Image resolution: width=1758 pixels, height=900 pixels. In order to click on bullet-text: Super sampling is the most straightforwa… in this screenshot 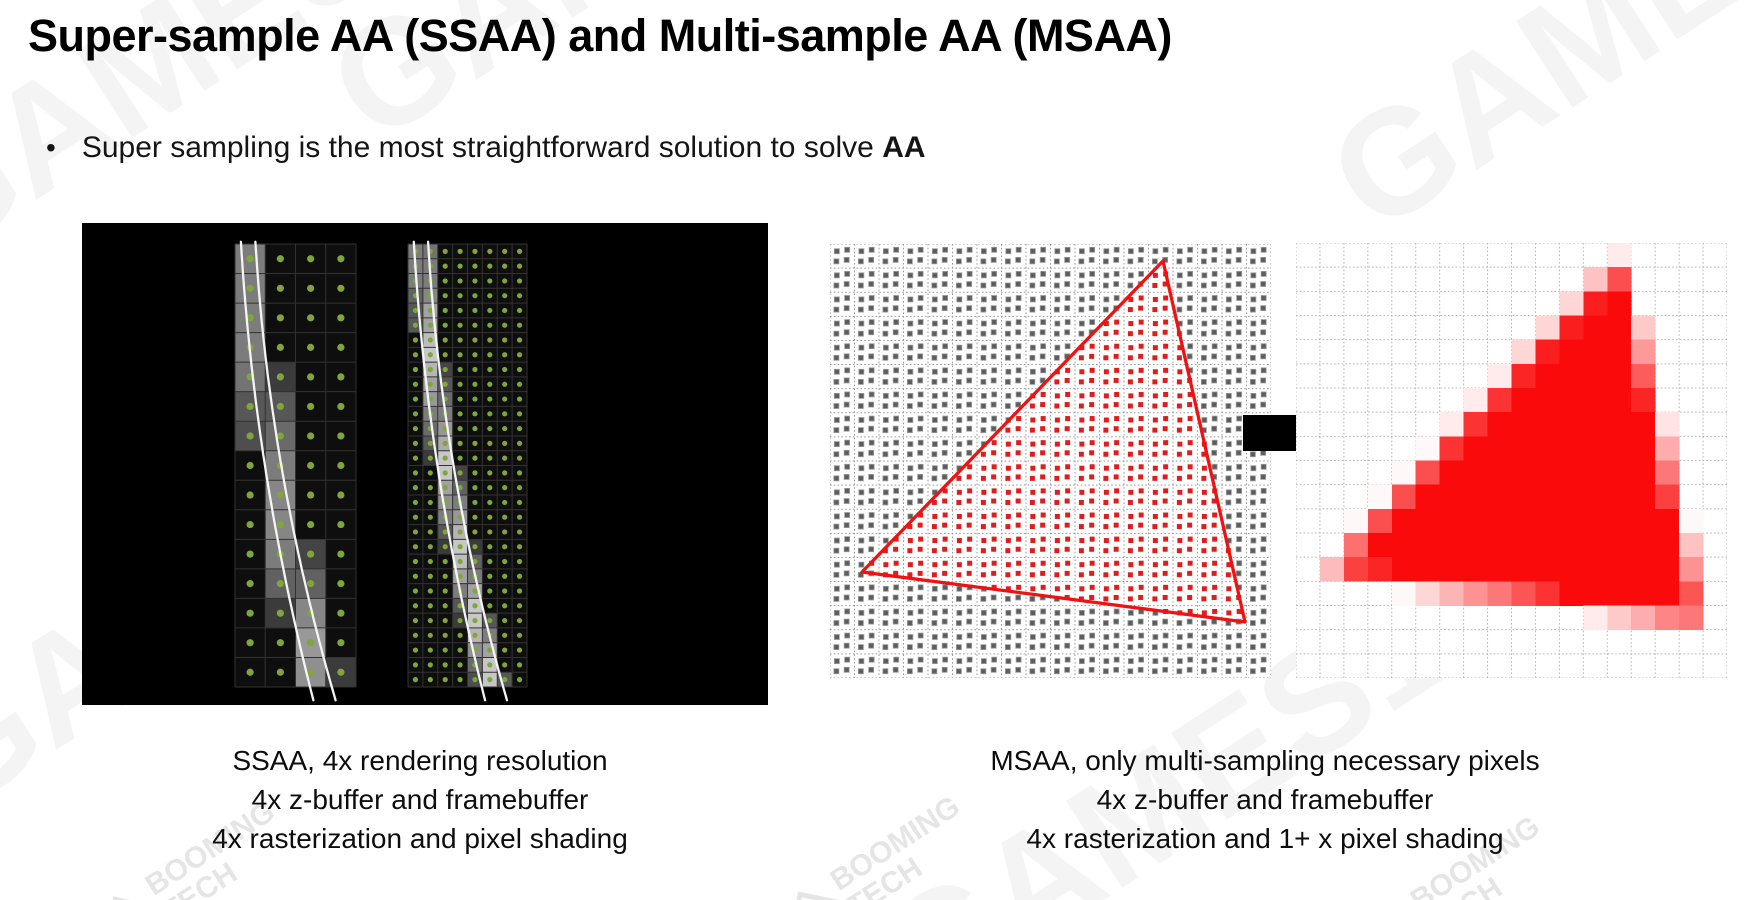, I will do `click(503, 147)`.